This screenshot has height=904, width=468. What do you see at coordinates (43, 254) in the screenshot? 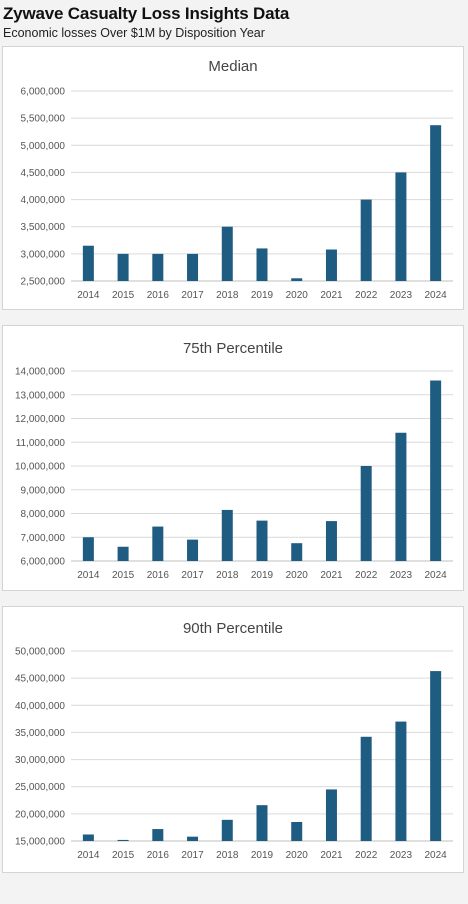
I see `y-tick-label: 3,000,000` at bounding box center [43, 254].